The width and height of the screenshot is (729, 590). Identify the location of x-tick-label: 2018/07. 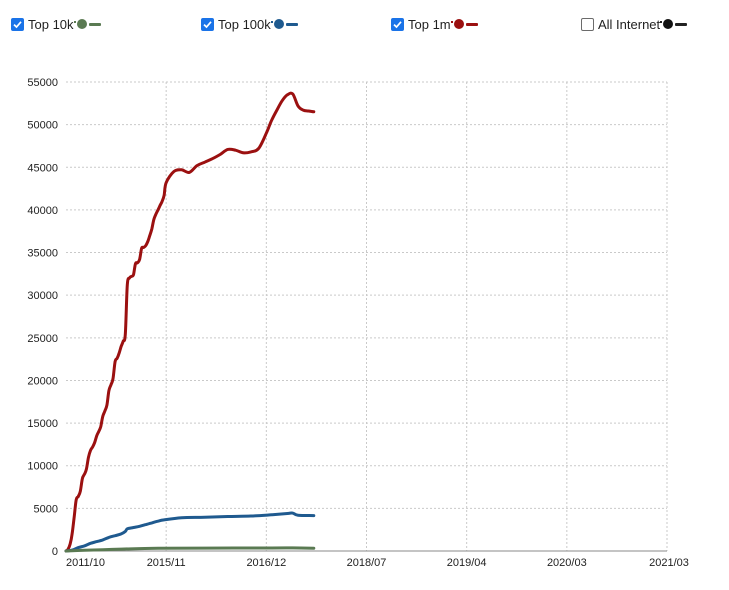
(367, 563).